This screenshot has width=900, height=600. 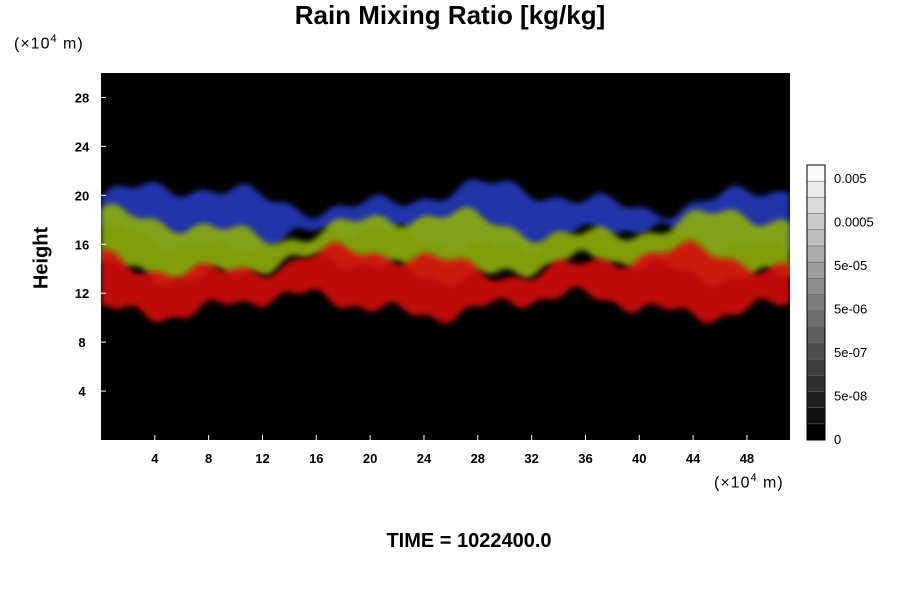 I want to click on colorbar-label: 0.005, so click(x=850, y=178).